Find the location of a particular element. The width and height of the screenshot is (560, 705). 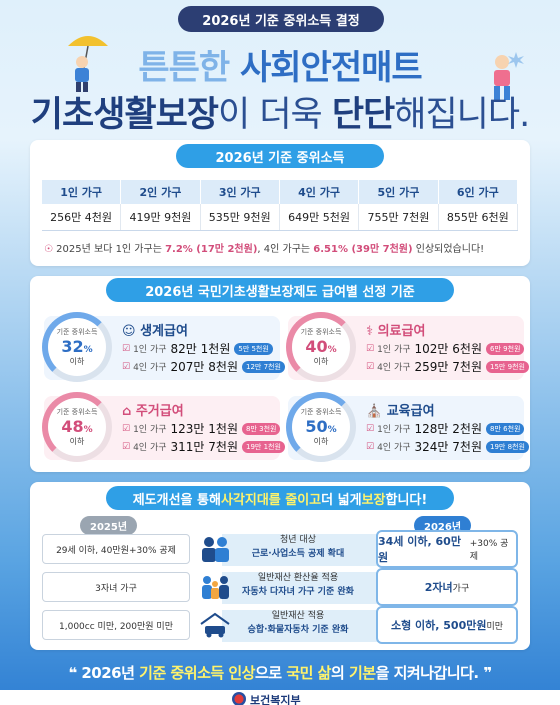

table-header: 6인 가구 is located at coordinates (478, 192).